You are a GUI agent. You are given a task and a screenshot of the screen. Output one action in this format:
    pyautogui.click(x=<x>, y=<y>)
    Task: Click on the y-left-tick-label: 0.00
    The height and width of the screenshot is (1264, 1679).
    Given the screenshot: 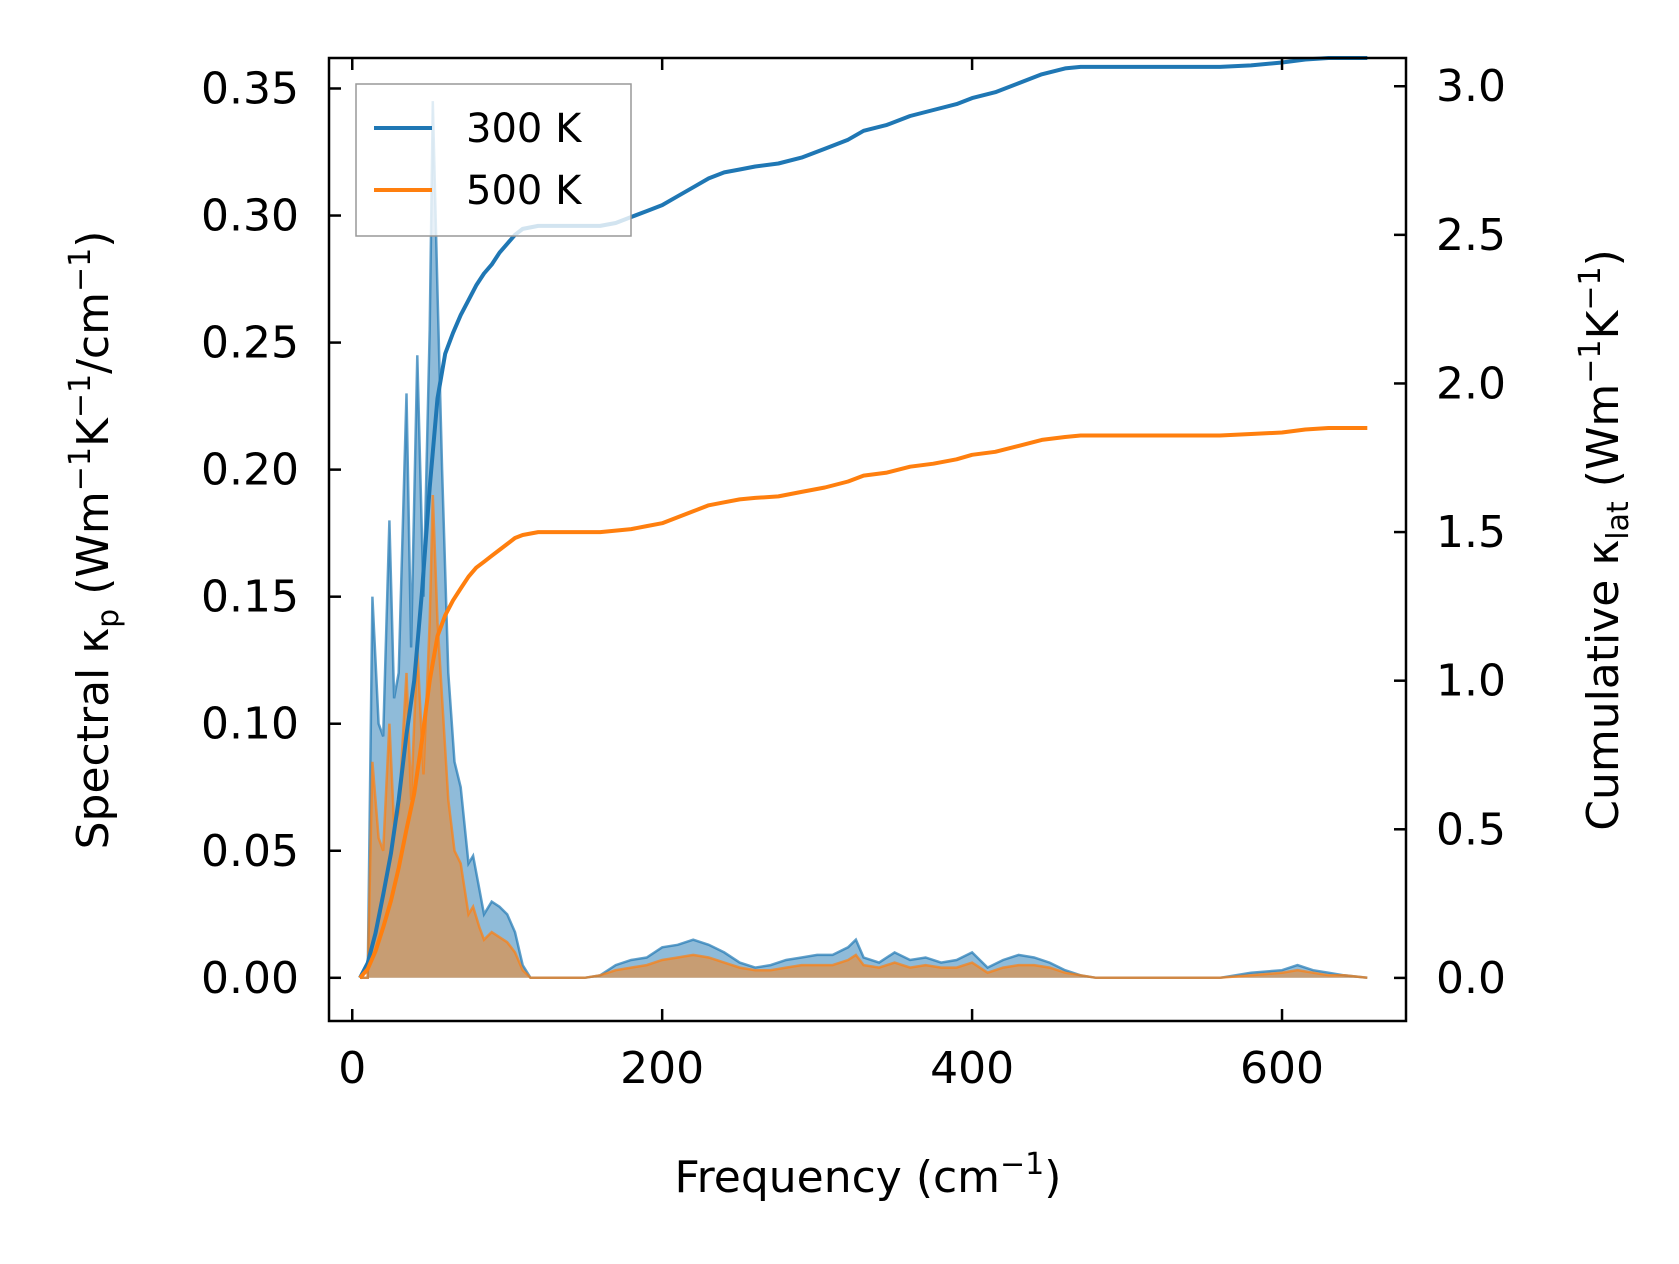 What is the action you would take?
    pyautogui.click(x=250, y=978)
    